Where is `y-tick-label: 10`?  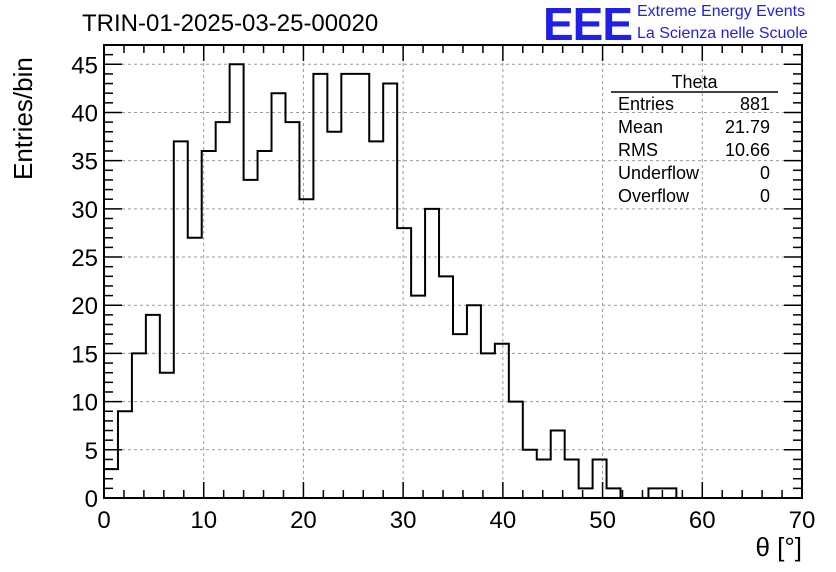 y-tick-label: 10 is located at coordinates (84, 403).